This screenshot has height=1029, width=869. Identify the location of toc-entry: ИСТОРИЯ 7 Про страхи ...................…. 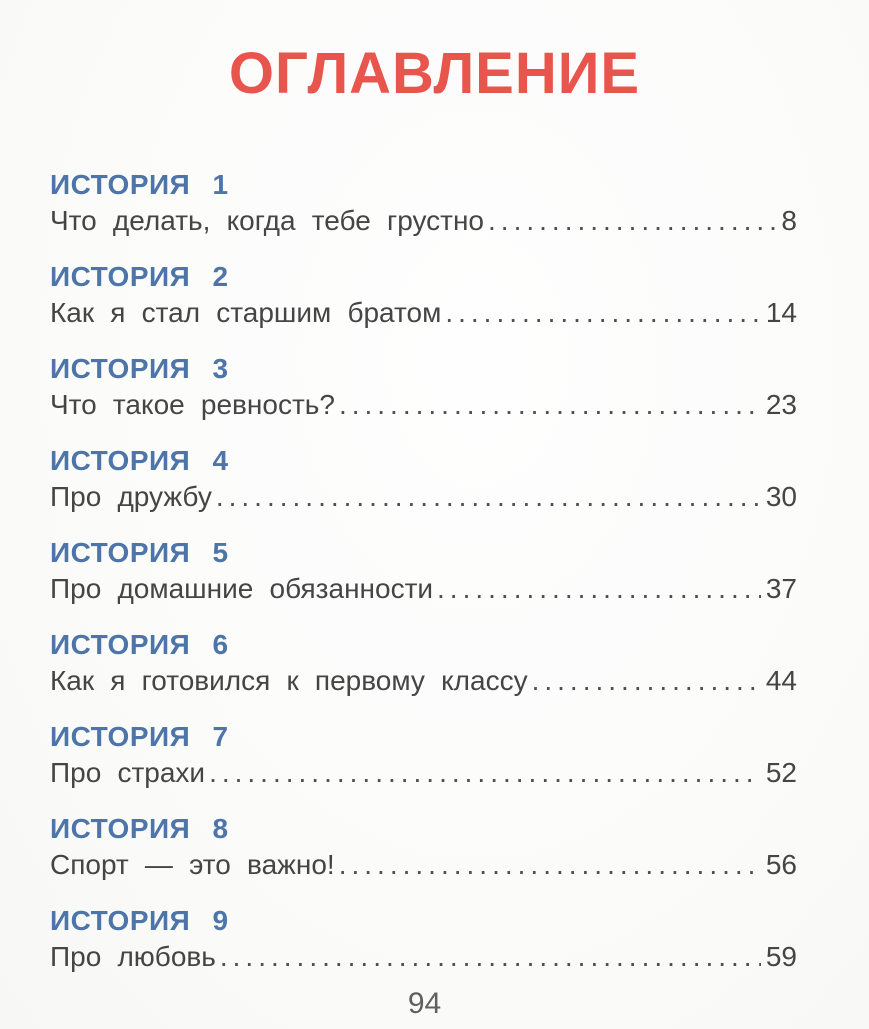
(423, 754).